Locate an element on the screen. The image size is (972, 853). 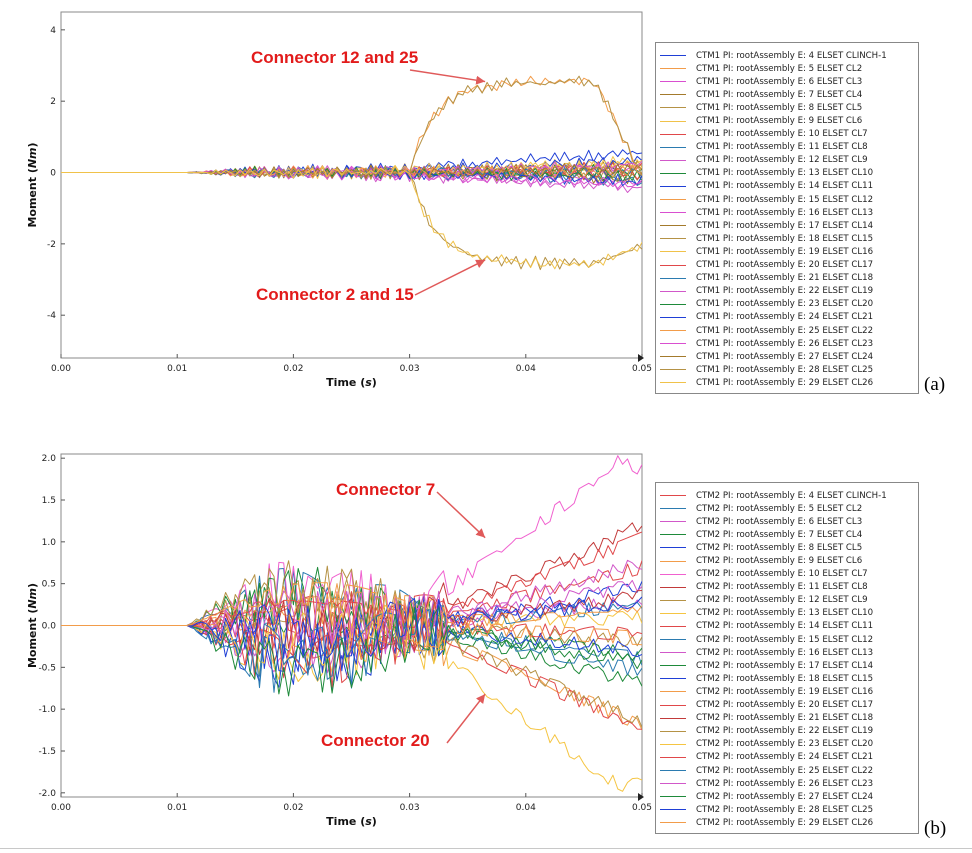
legend-label: CTM1 PI: rootAssembly E: 19 ELSET CL16 is located at coordinates (785, 251).